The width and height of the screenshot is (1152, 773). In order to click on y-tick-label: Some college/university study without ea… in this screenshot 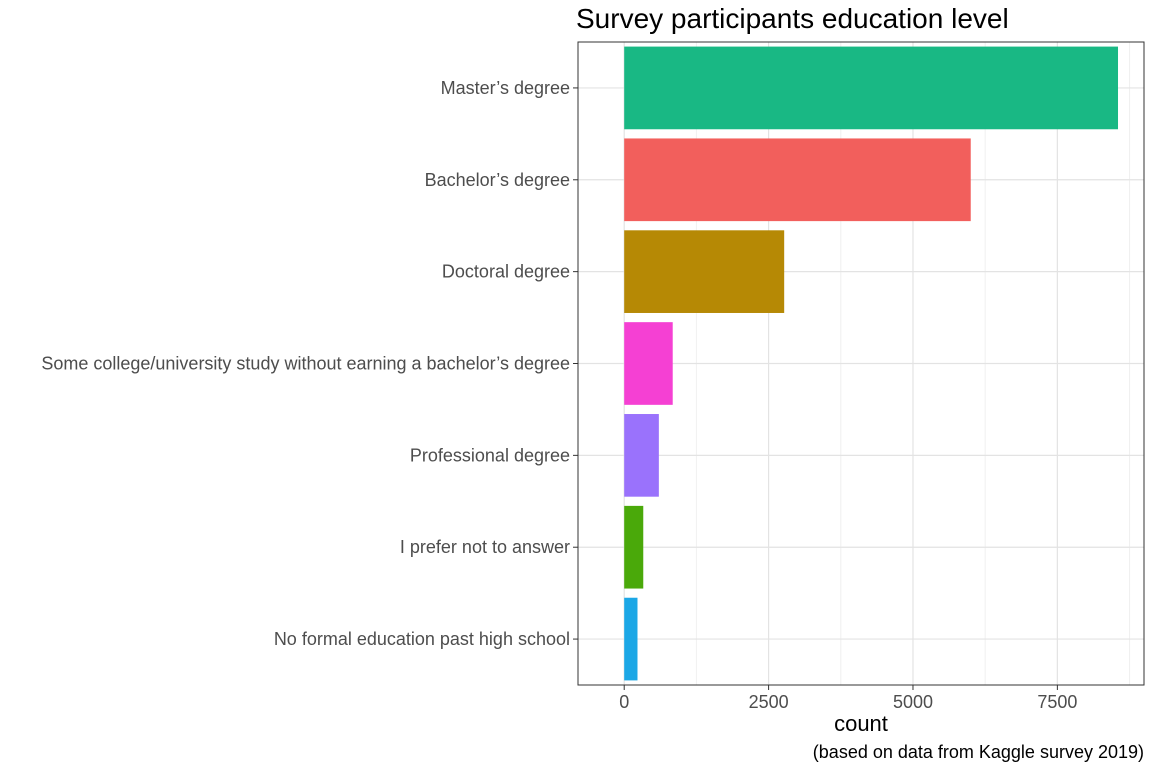, I will do `click(305, 364)`.